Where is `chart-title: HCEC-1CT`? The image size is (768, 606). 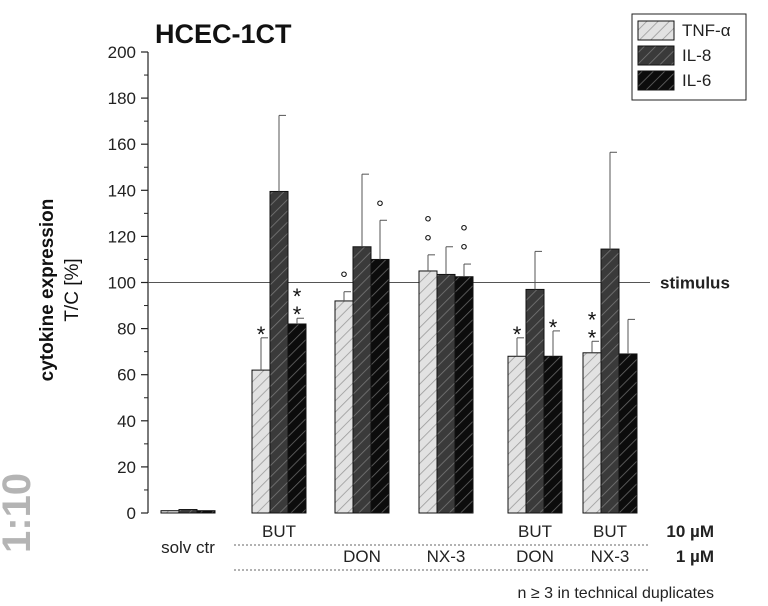 chart-title: HCEC-1CT is located at coordinates (223, 34).